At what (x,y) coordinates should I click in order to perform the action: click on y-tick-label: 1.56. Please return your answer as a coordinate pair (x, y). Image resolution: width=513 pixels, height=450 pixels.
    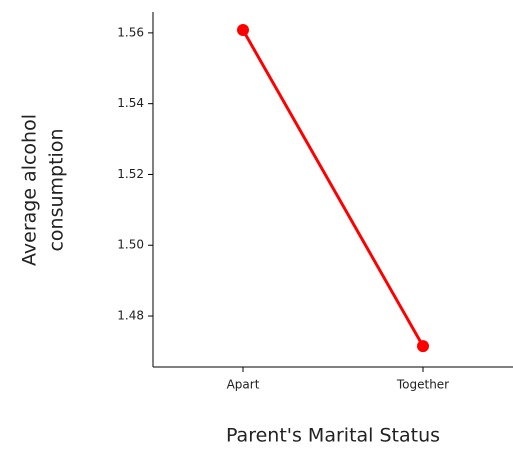
    Looking at the image, I should click on (130, 32).